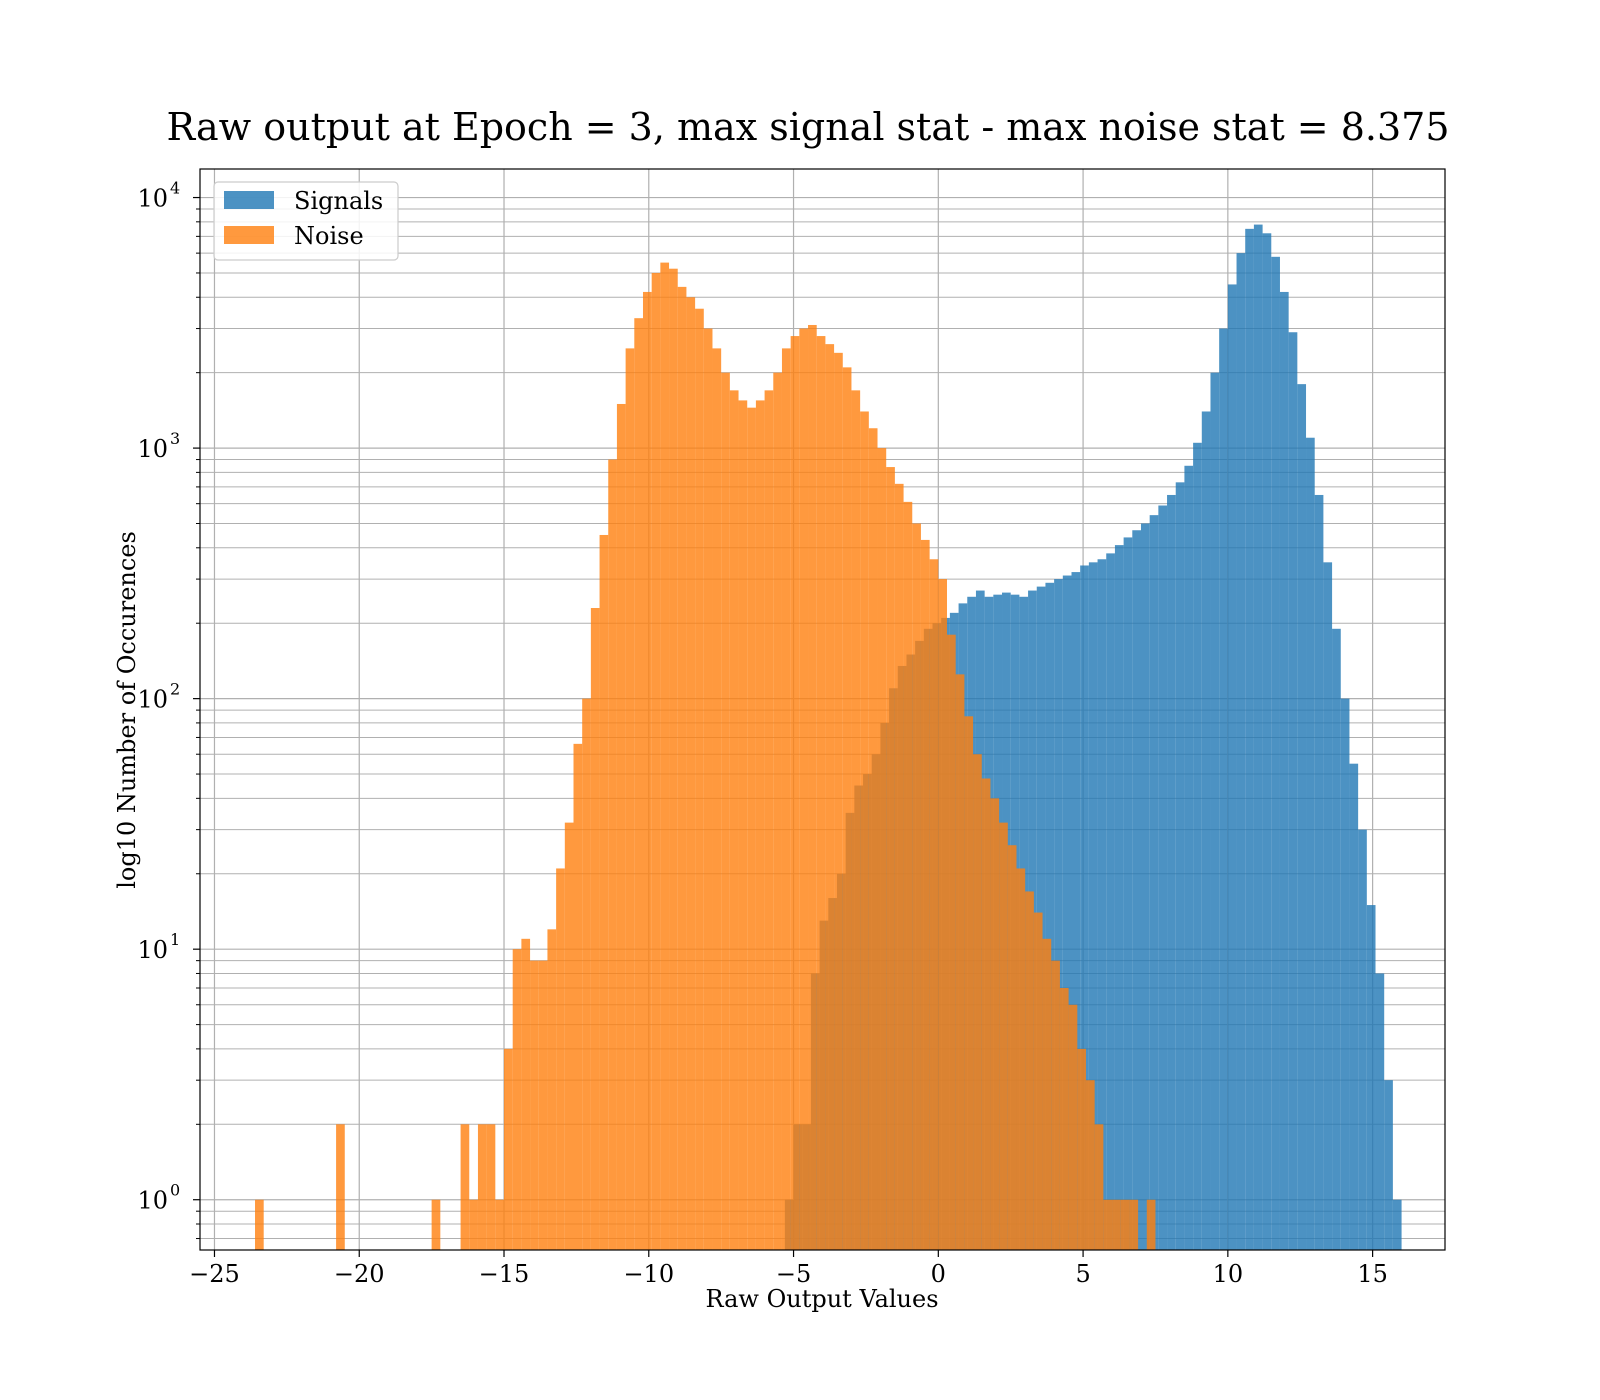  What do you see at coordinates (648, 1274) in the screenshot?
I see `x-tick-label: −10` at bounding box center [648, 1274].